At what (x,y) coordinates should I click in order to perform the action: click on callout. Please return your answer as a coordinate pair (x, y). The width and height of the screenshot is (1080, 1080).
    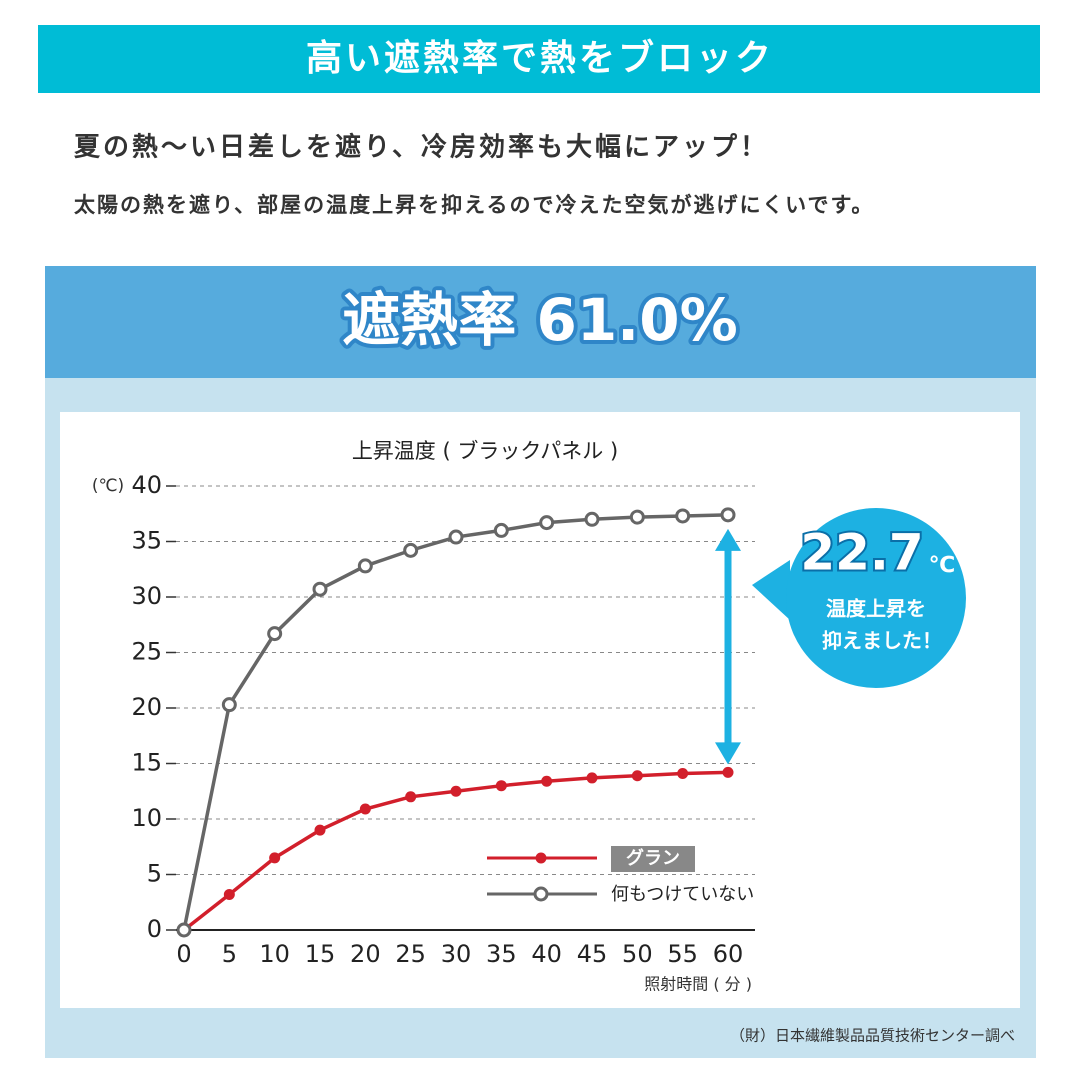
    Looking at the image, I should click on (876, 598).